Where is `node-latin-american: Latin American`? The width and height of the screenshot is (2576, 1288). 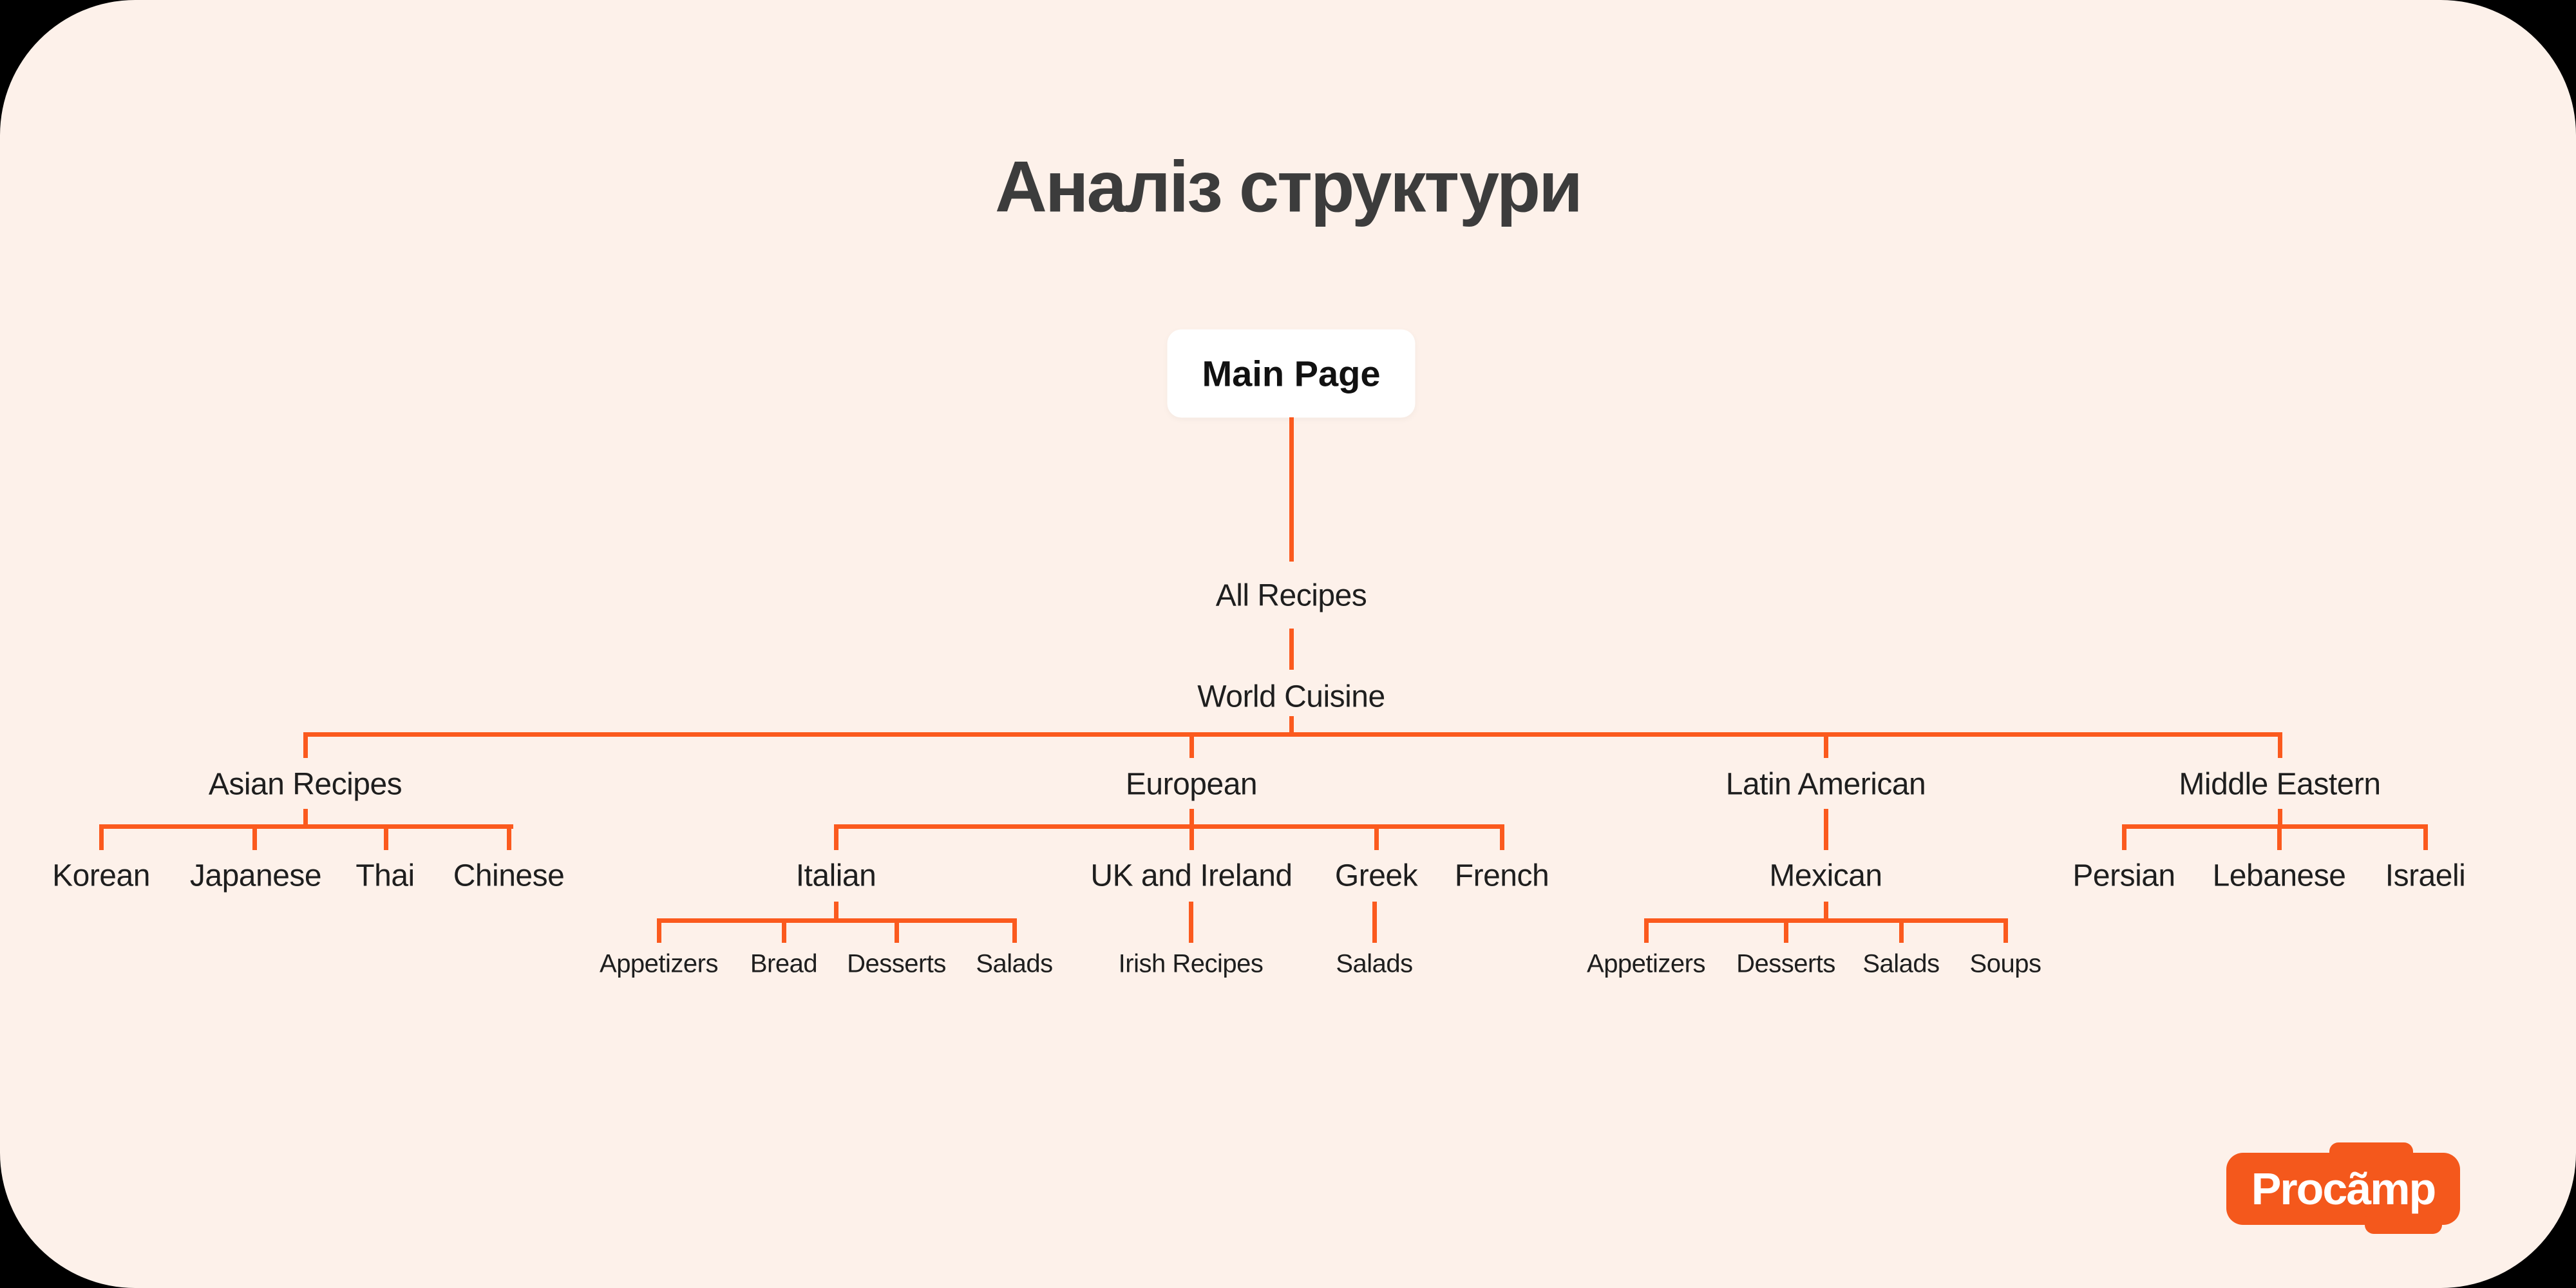 node-latin-american: Latin American is located at coordinates (1826, 784).